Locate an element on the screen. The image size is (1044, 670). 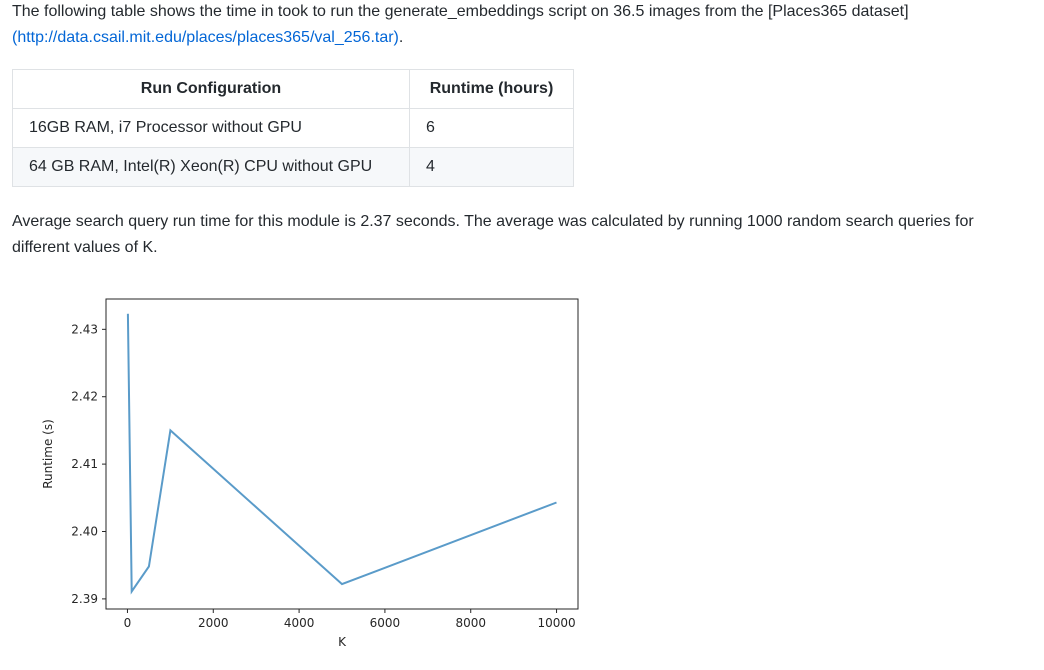
y-tick-label: 2.39 is located at coordinates (84, 599).